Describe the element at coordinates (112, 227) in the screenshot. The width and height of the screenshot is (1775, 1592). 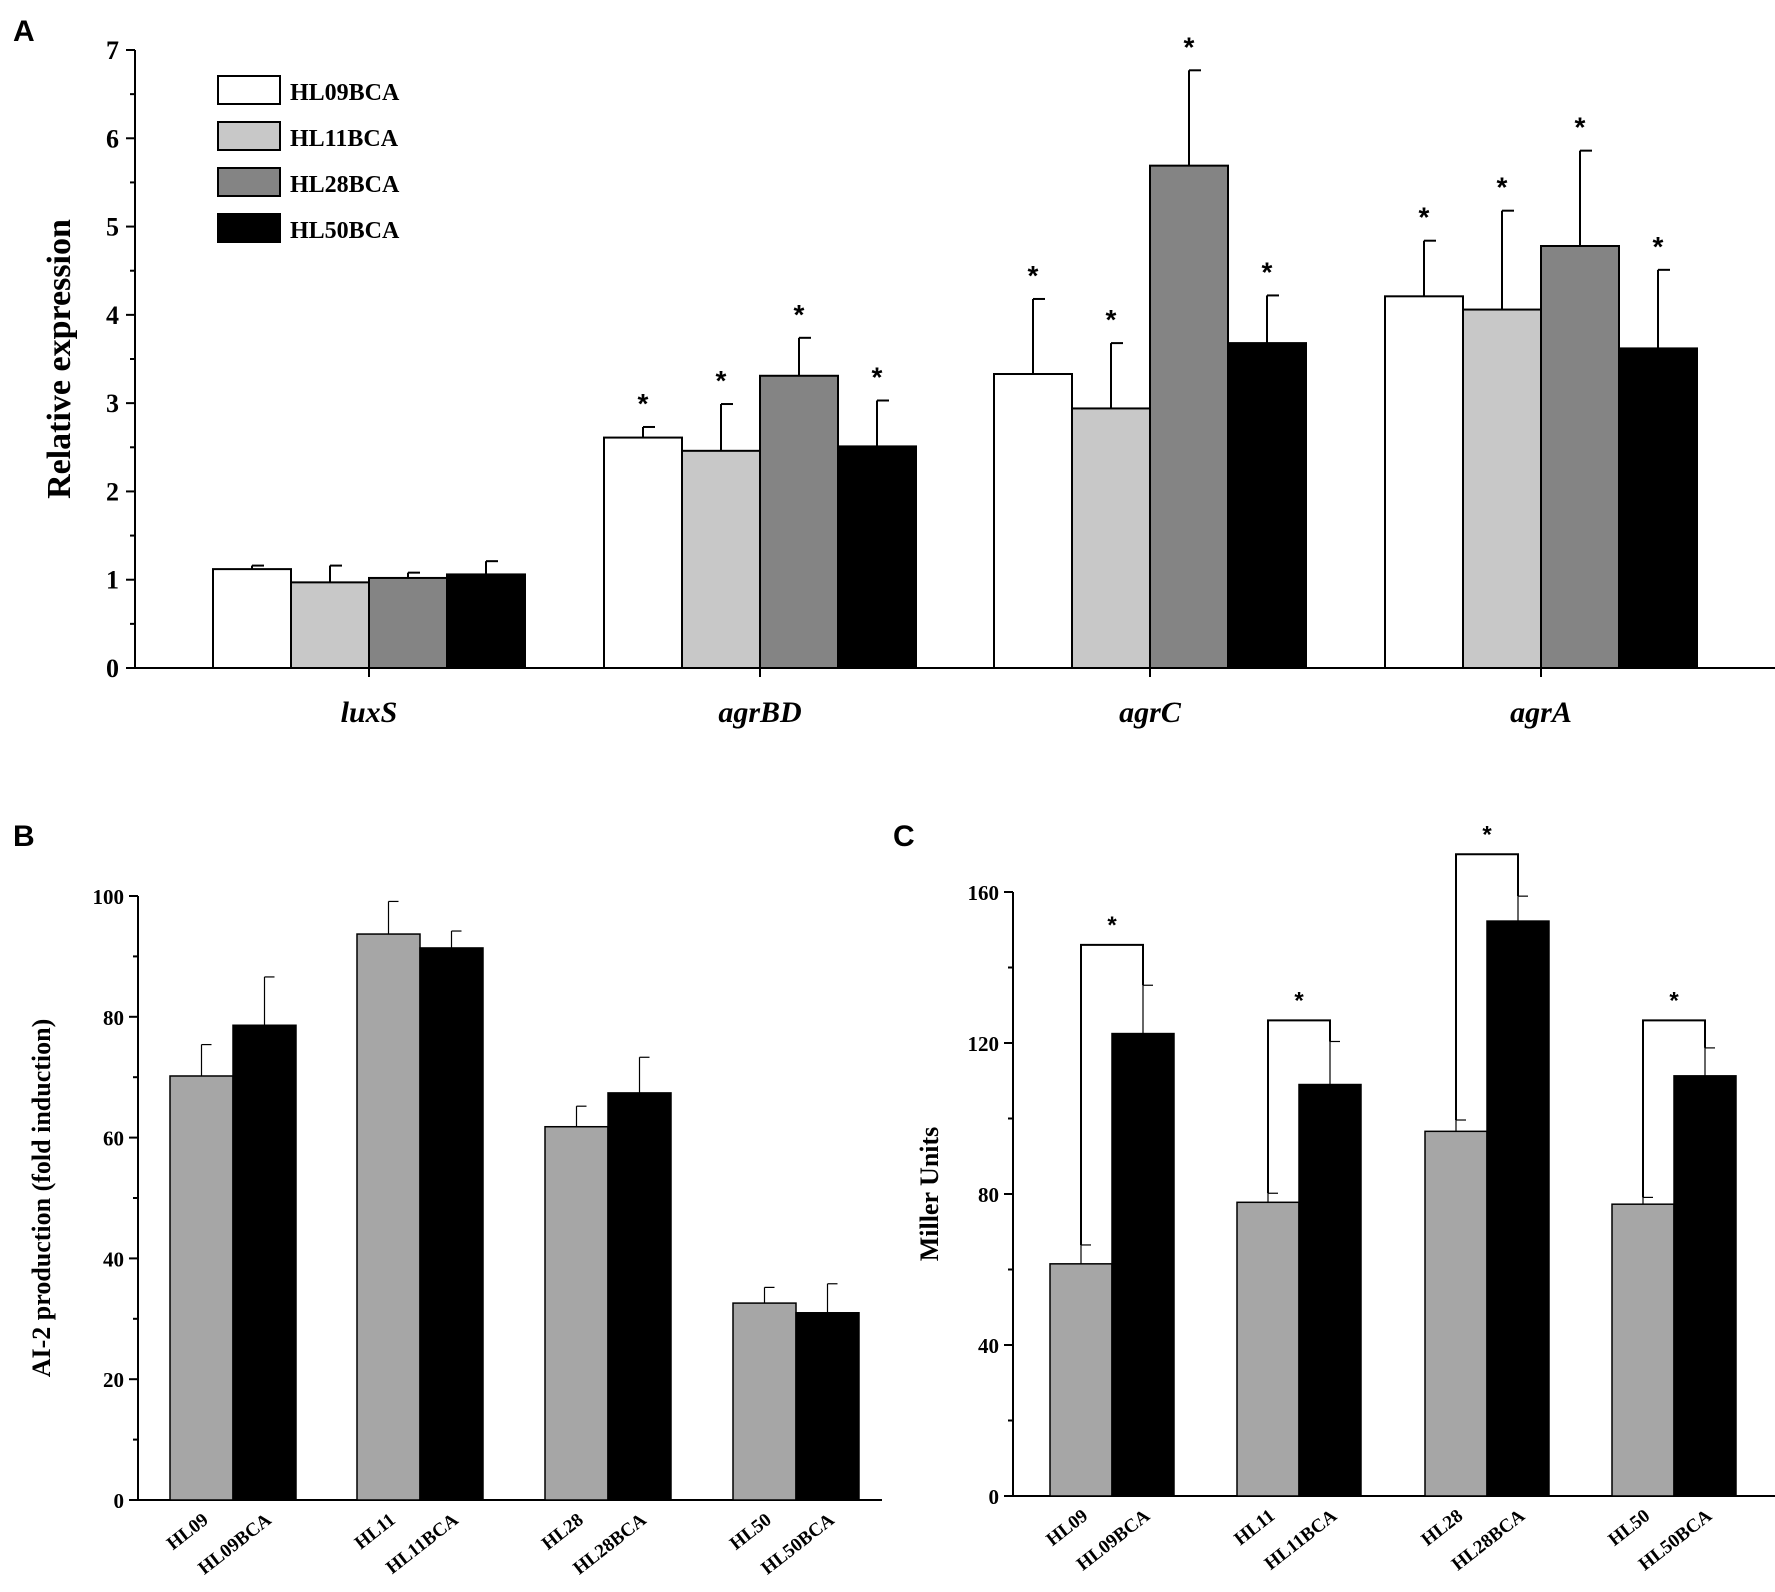
I see `y-tick-label-a: 5` at that location.